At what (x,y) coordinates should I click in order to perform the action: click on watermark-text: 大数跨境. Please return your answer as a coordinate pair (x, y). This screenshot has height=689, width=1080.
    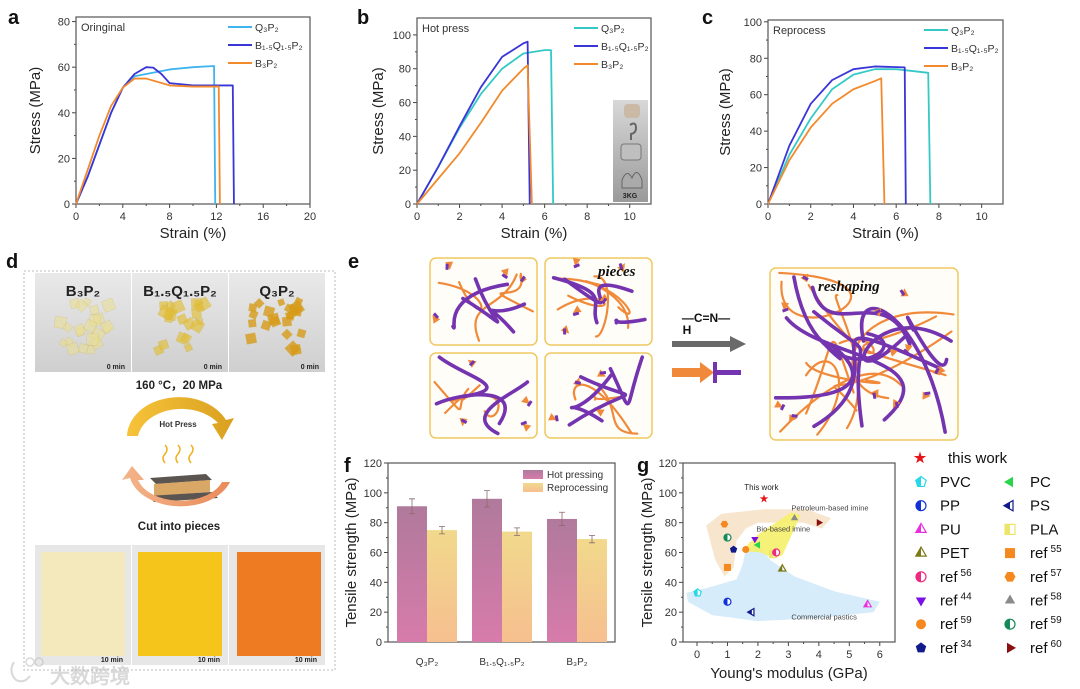
    Looking at the image, I should click on (90, 676).